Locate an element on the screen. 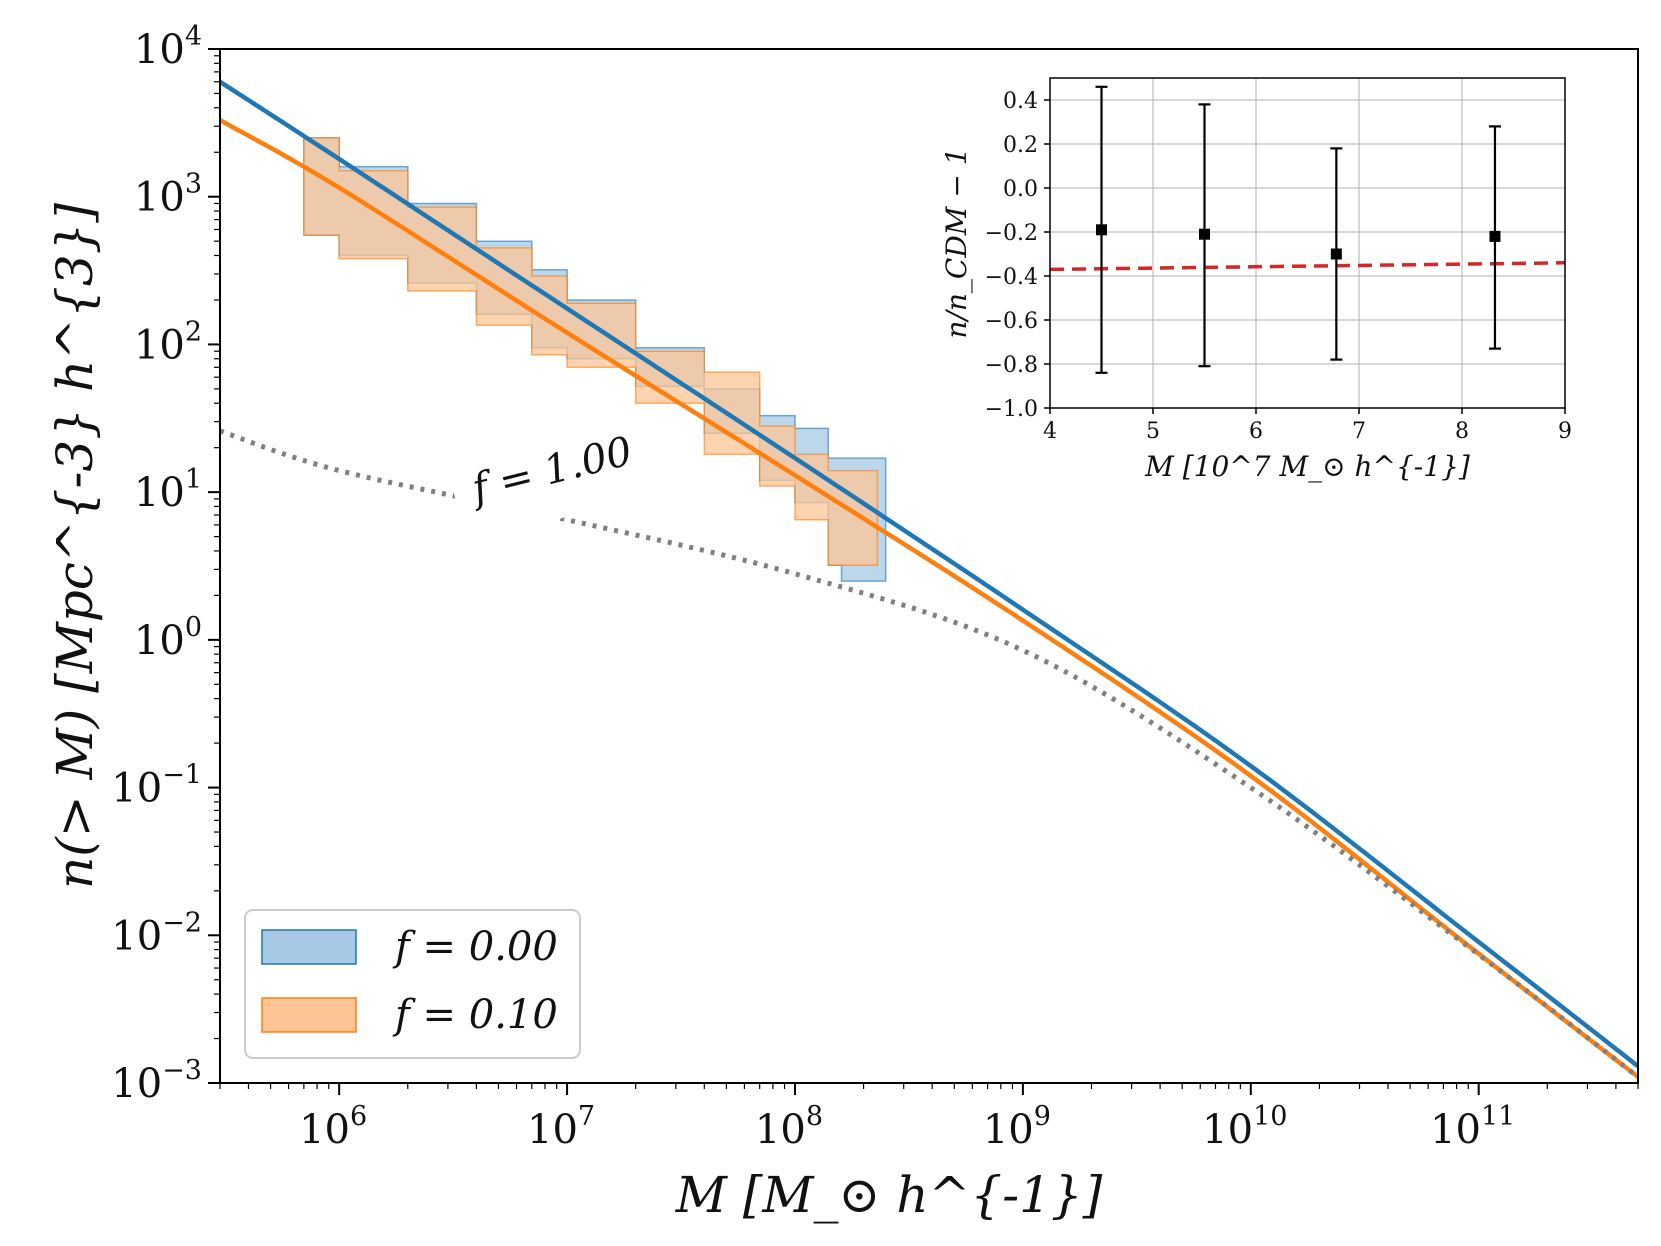 This screenshot has width=1661, height=1246. y-tick-label: 10⁰ is located at coordinates (168, 638).